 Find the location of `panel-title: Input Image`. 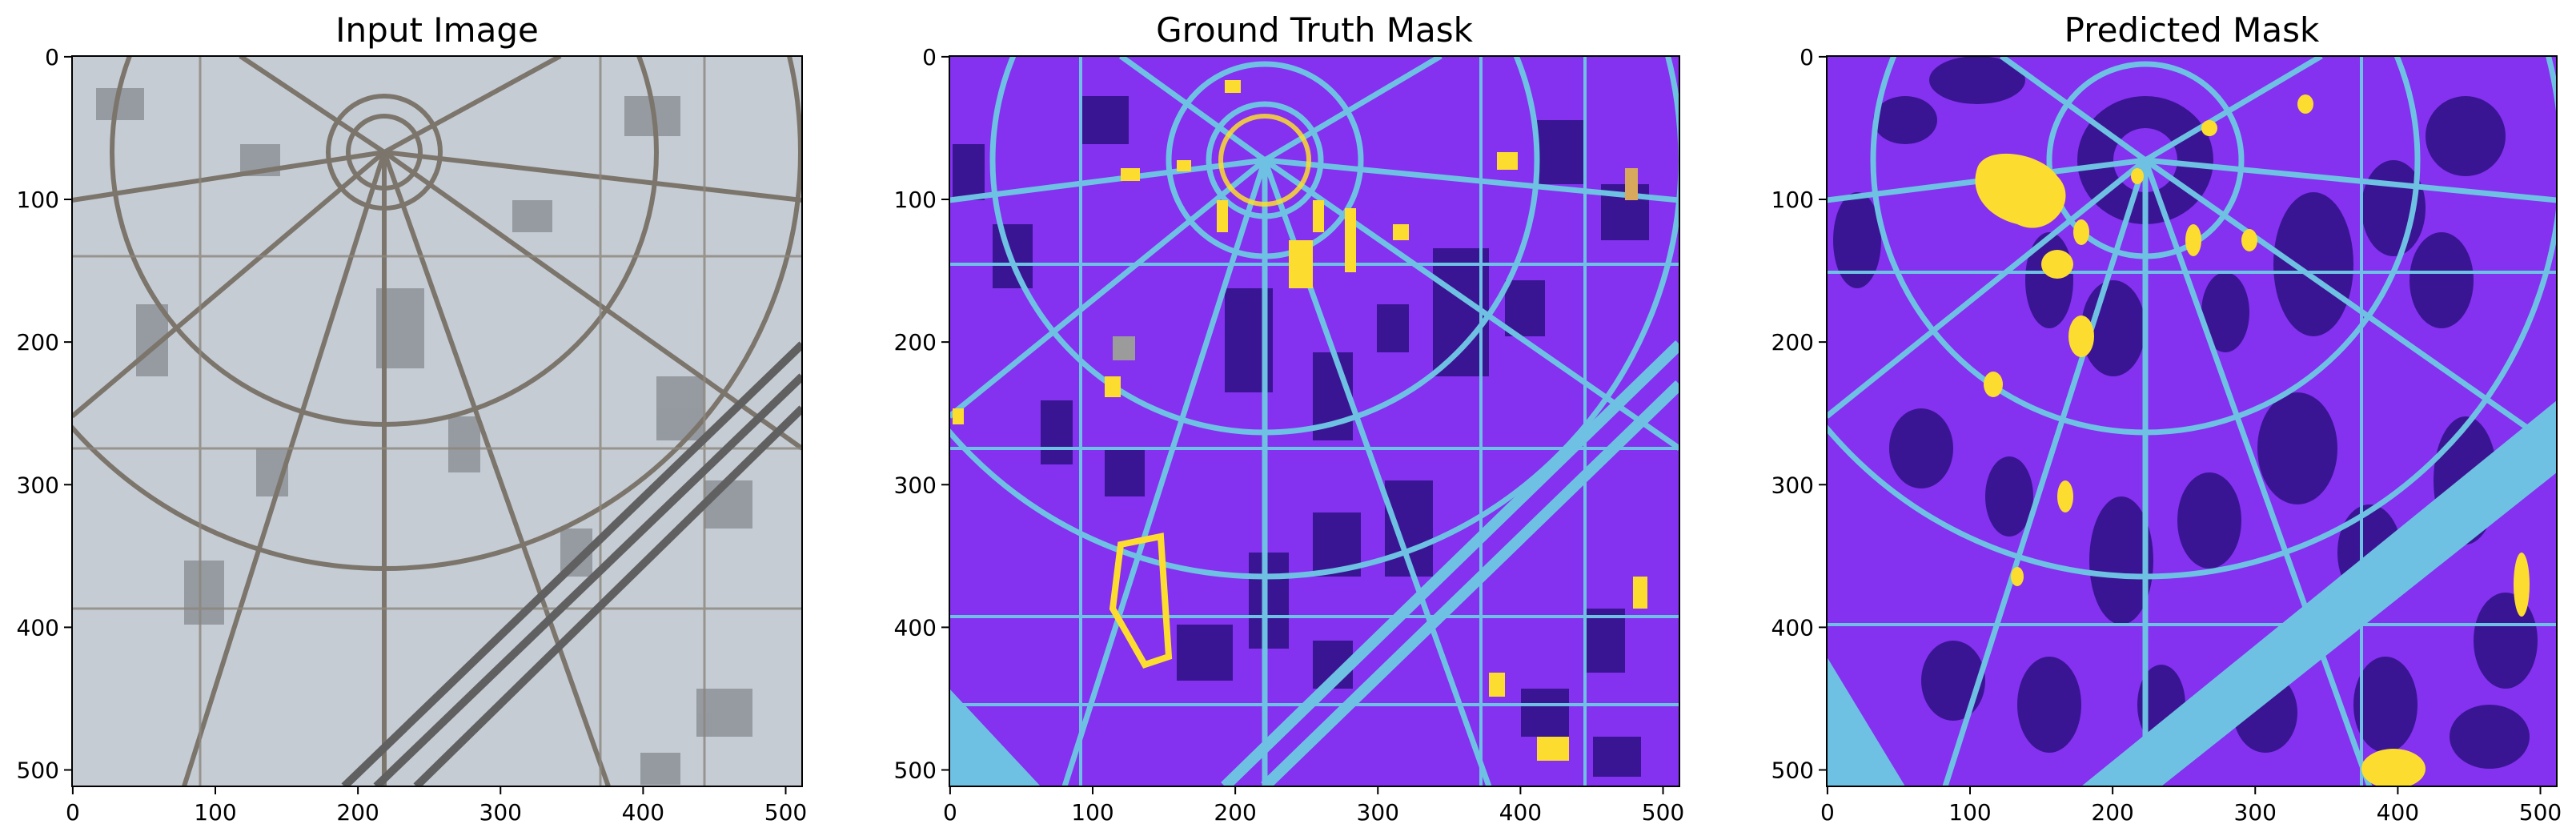

panel-title: Input Image is located at coordinates (437, 30).